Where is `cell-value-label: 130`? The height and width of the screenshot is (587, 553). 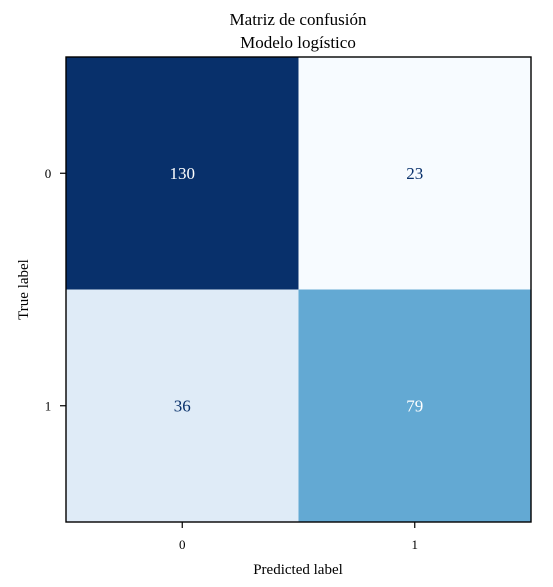
cell-value-label: 130 is located at coordinates (183, 173).